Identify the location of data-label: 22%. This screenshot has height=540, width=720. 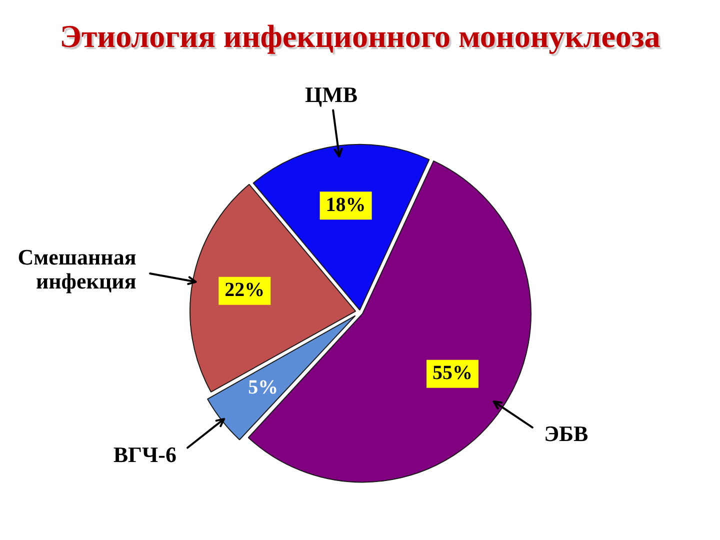
(244, 289).